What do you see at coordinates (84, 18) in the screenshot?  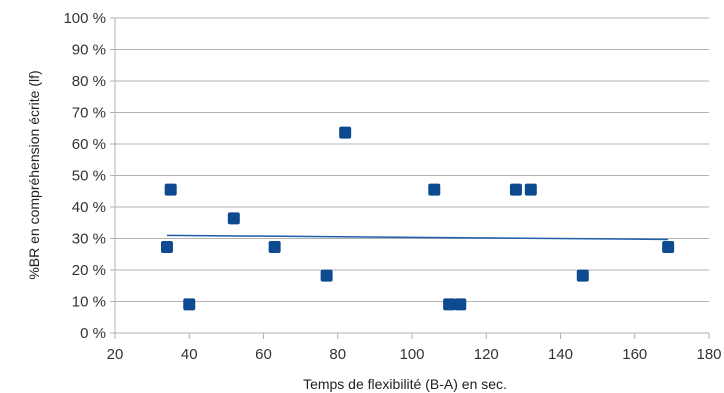 I see `y-tick-label: 100 %` at bounding box center [84, 18].